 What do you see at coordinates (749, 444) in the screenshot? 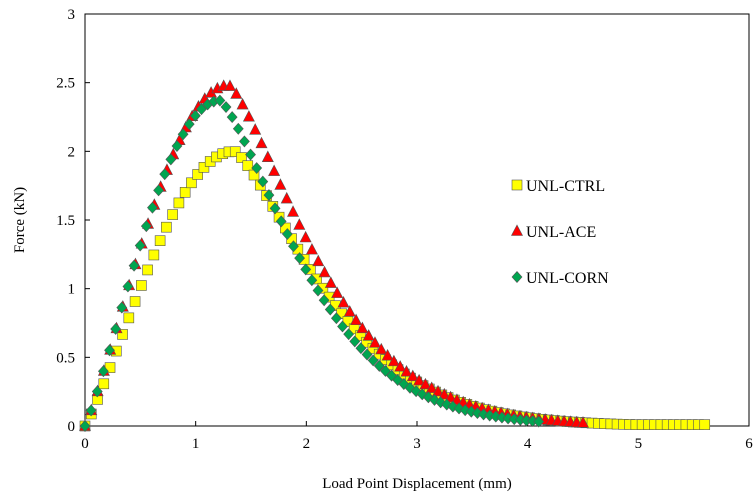
I see `x-tick-label: 6` at bounding box center [749, 444].